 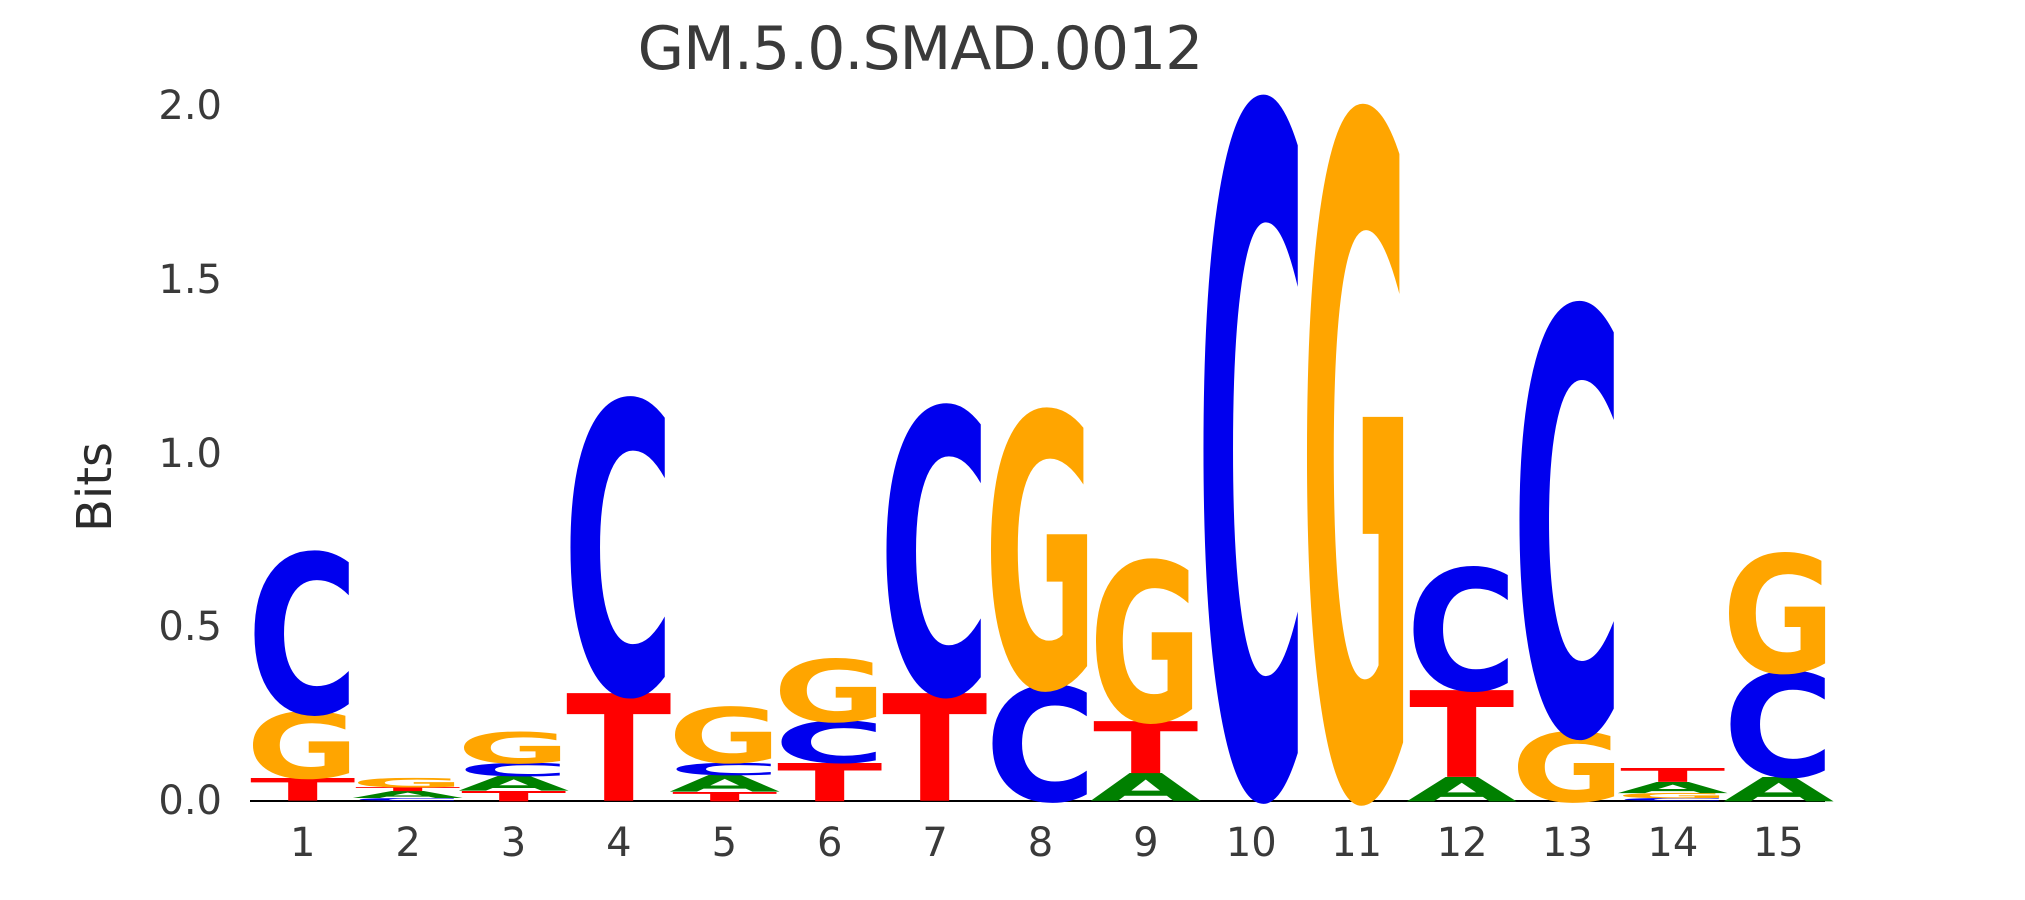 I want to click on x-tick-label: 3, so click(x=513, y=843).